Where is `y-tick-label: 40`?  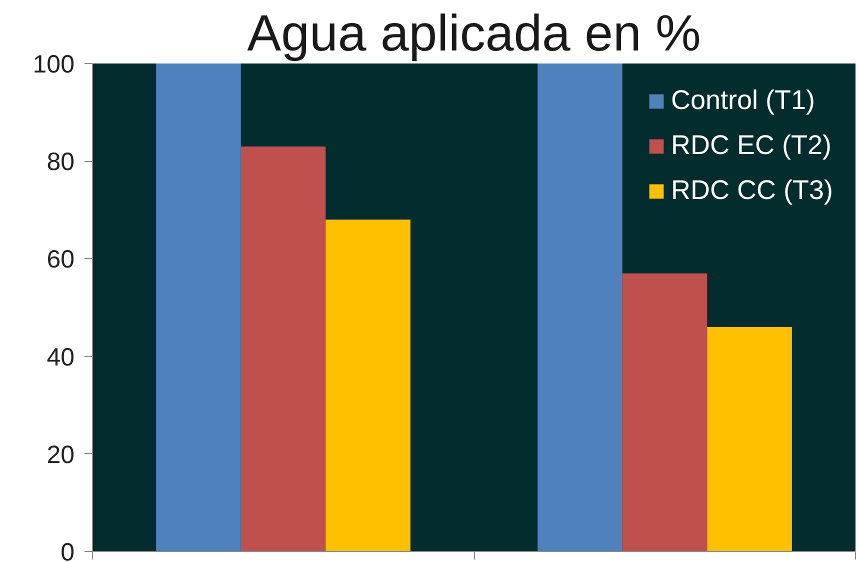
y-tick-label: 40 is located at coordinates (60, 357).